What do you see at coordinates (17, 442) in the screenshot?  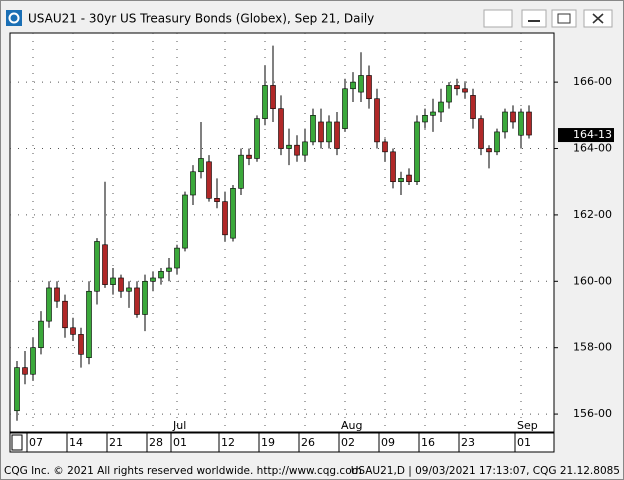 I see `scroll-handle` at bounding box center [17, 442].